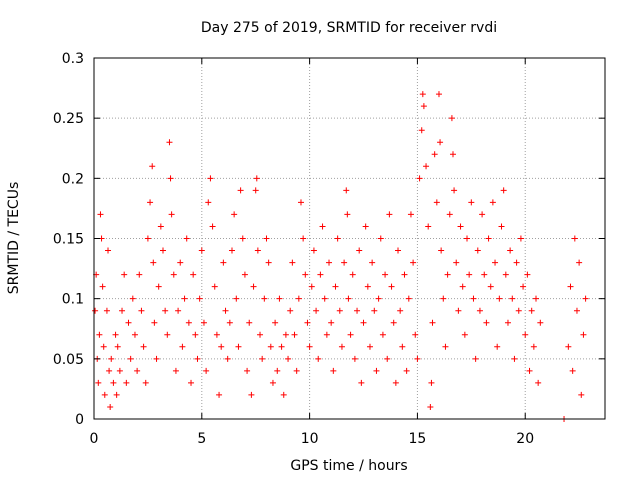 This screenshot has width=640, height=480. I want to click on y-axis-label: SRMTID / TECUs, so click(14, 238).